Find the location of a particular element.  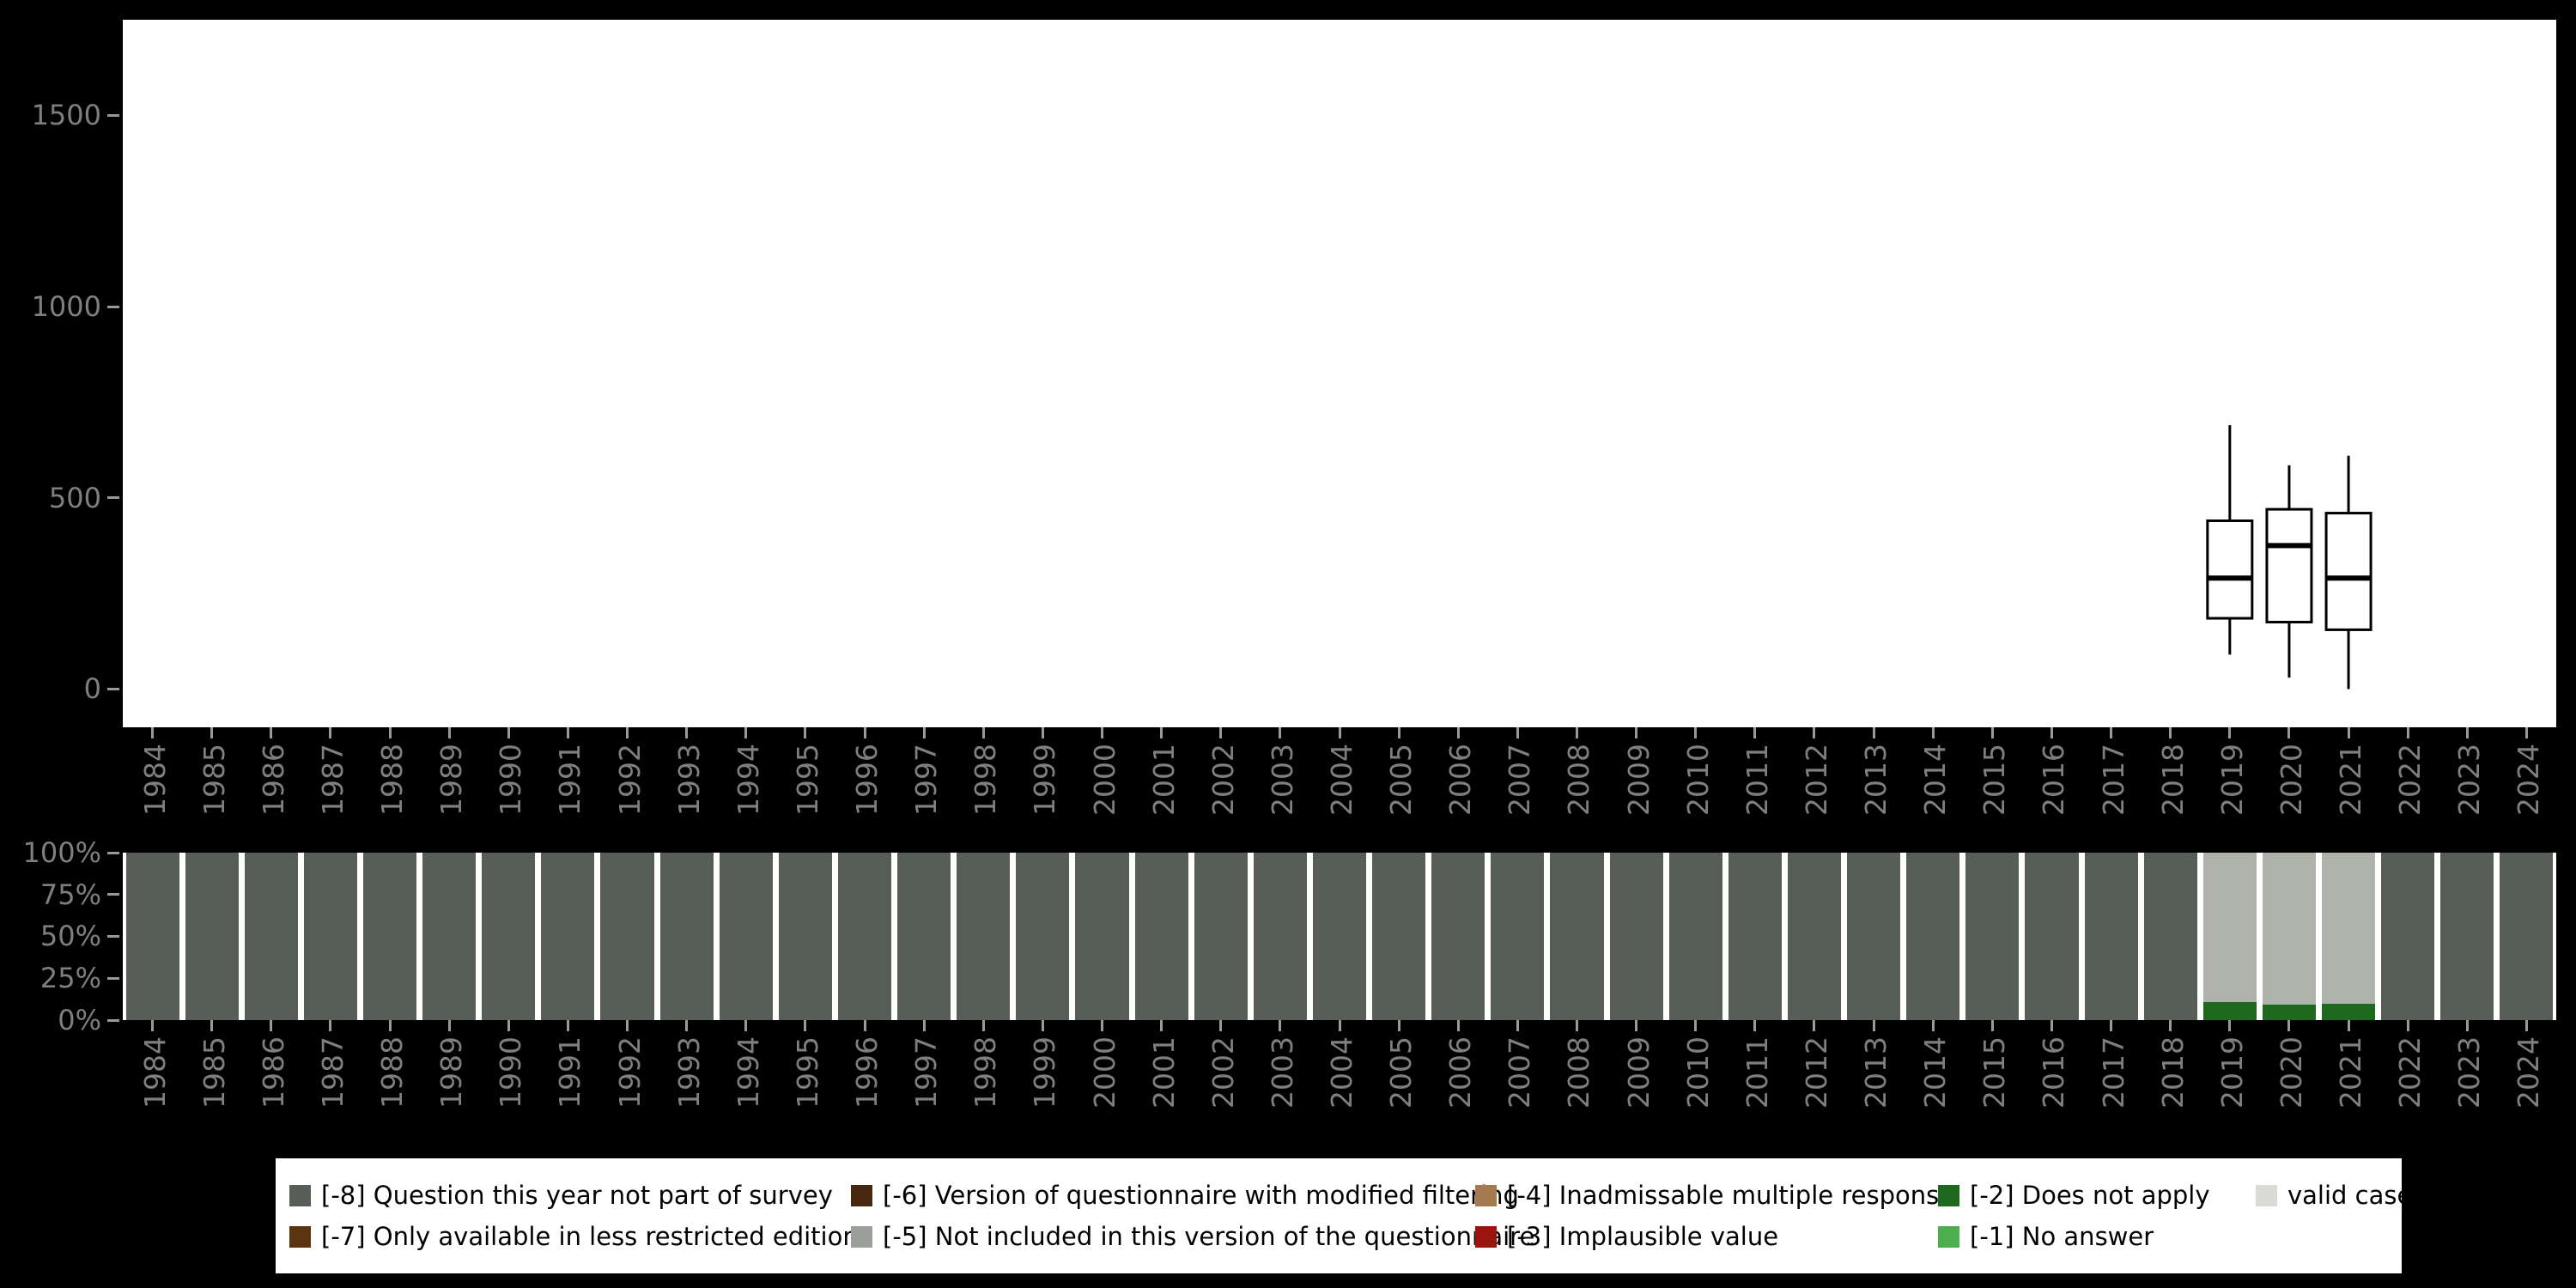

legend-swatch-valid-icon is located at coordinates (2266, 1195).